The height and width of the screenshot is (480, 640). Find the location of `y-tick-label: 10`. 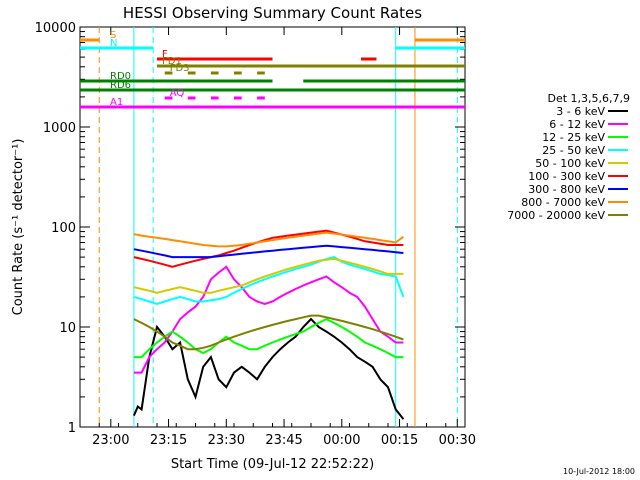

y-tick-label: 10 is located at coordinates (67, 328).